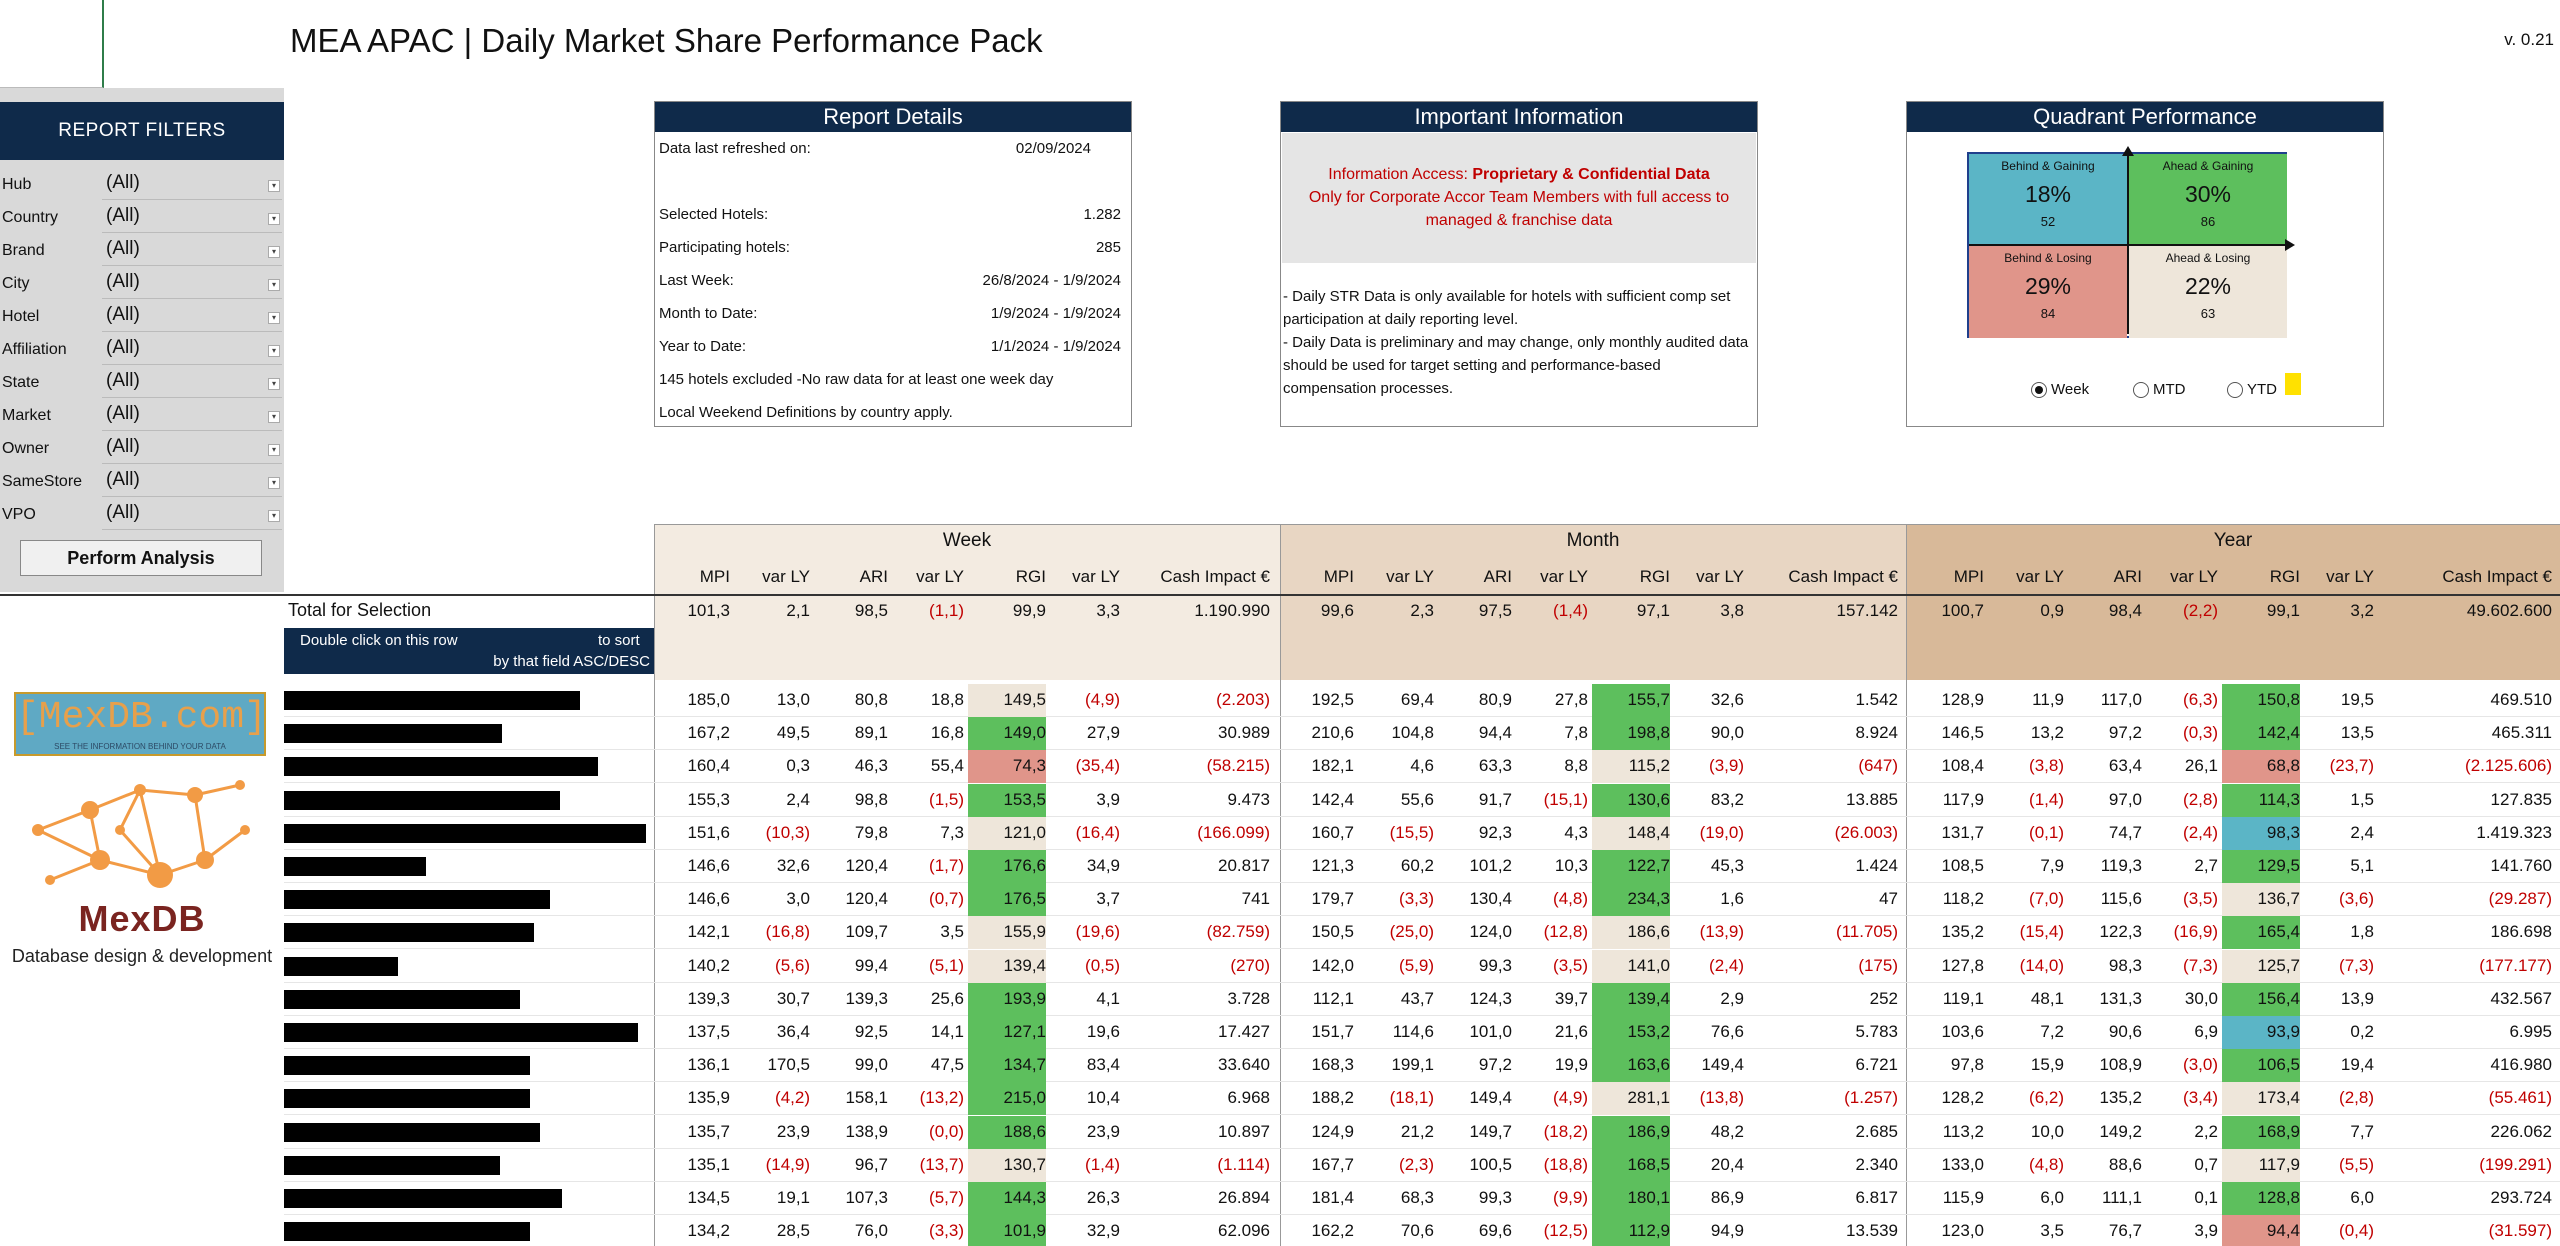 This screenshot has height=1246, width=2560. What do you see at coordinates (941, 1098) in the screenshot?
I see `table-cell: (13,2)` at bounding box center [941, 1098].